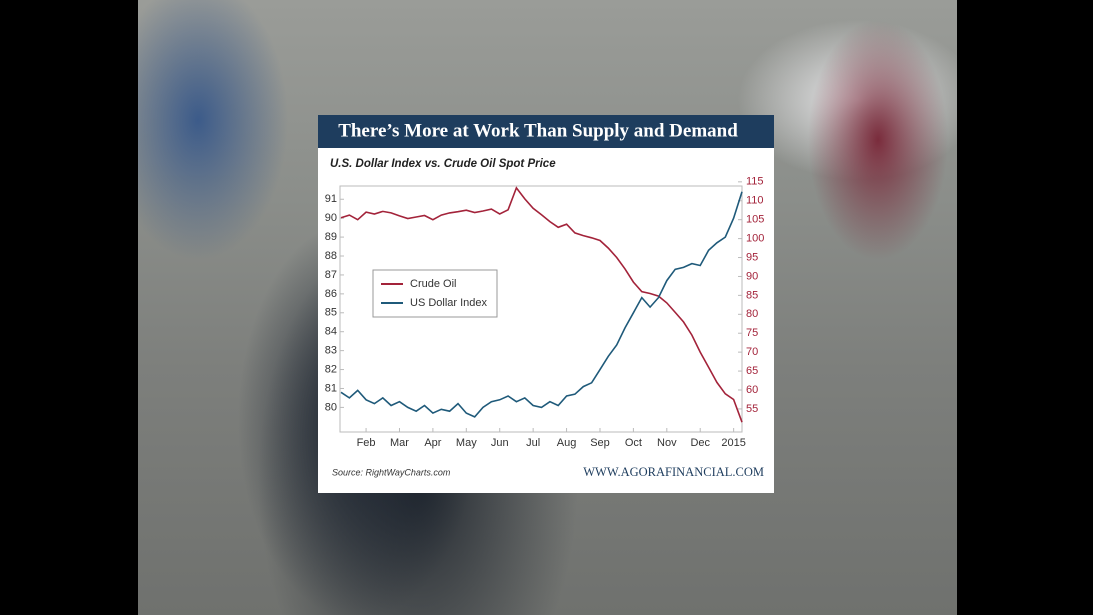 The image size is (1093, 615). Describe the element at coordinates (752, 333) in the screenshot. I see `y2-tick-label: 75` at that location.